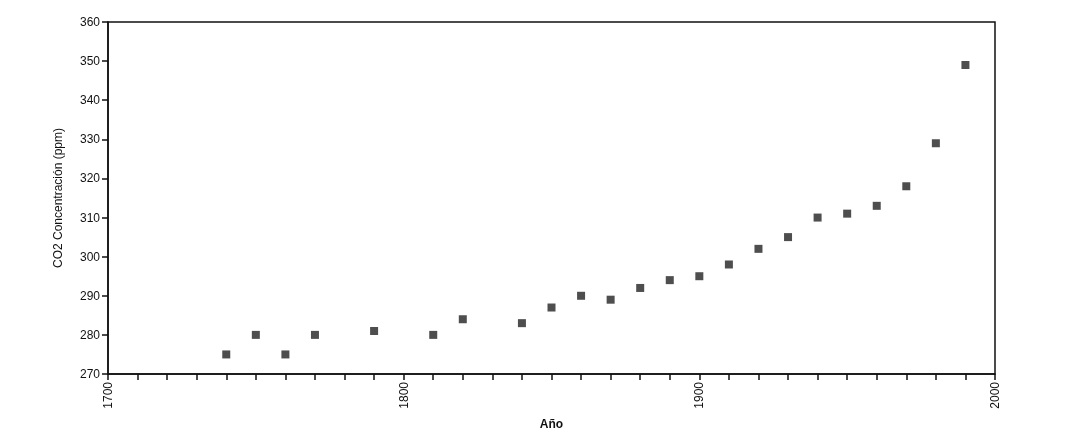  Describe the element at coordinates (403, 395) in the screenshot. I see `x-tick-label: 1800` at that location.